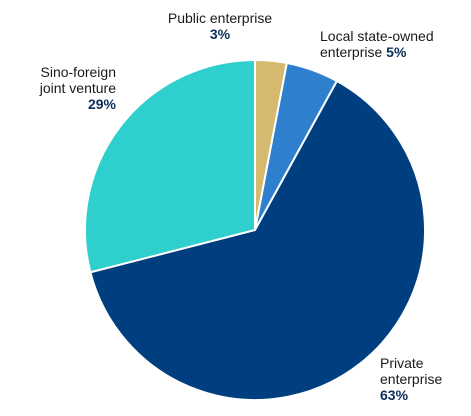  What do you see at coordinates (220, 34) in the screenshot?
I see `slice-percent: 3%` at bounding box center [220, 34].